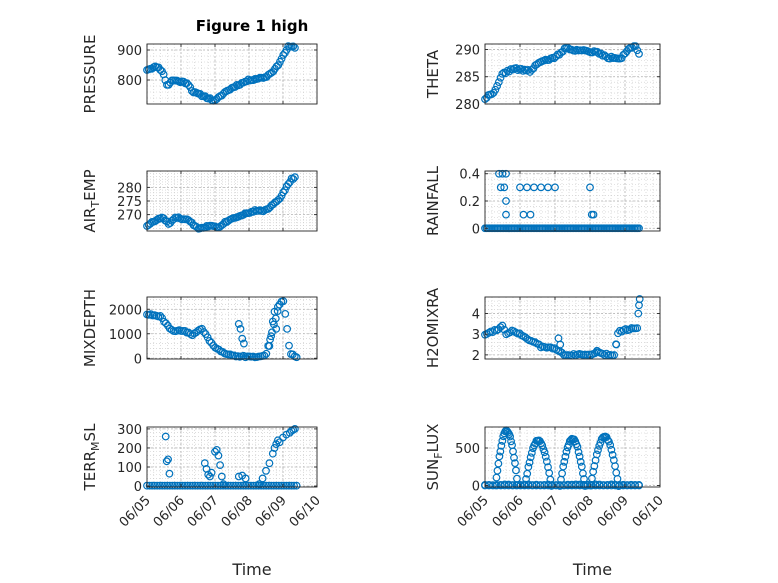  I want to click on x-tick-label: 06/05, so click(135, 511).